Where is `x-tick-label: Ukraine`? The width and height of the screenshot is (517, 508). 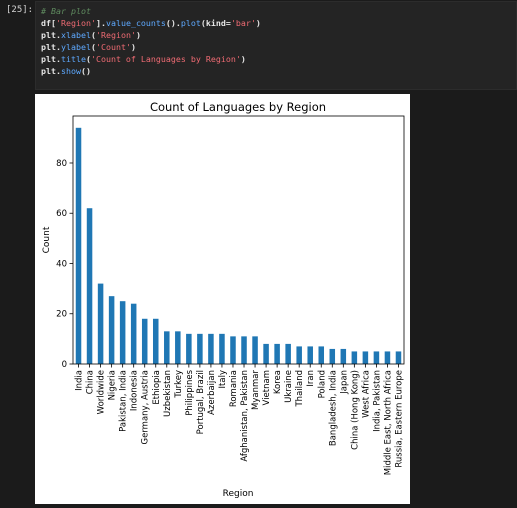
x-tick-label: Ukraine is located at coordinates (289, 386).